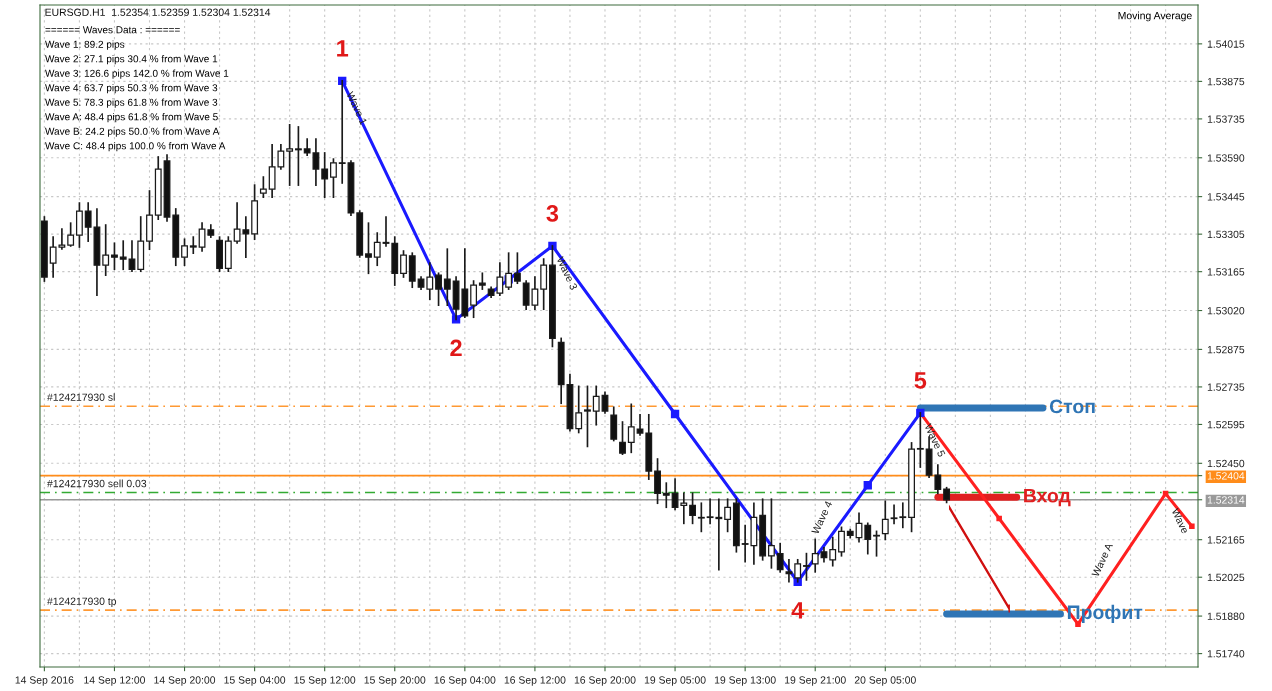 This screenshot has width=1272, height=691. I want to click on x-tick-label: 14 Sep 20:00, so click(185, 681).